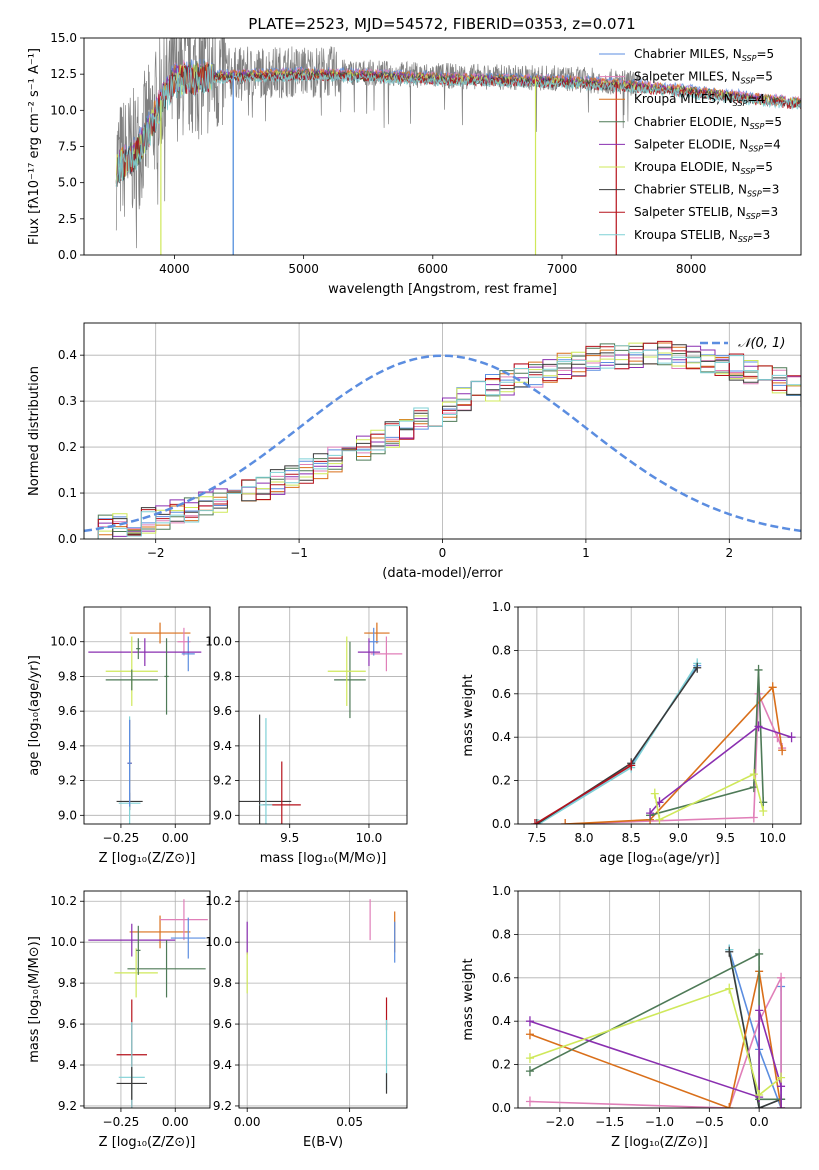 The image size is (819, 1170). I want to click on plot-area-weight_vs_age, so click(663, 741).